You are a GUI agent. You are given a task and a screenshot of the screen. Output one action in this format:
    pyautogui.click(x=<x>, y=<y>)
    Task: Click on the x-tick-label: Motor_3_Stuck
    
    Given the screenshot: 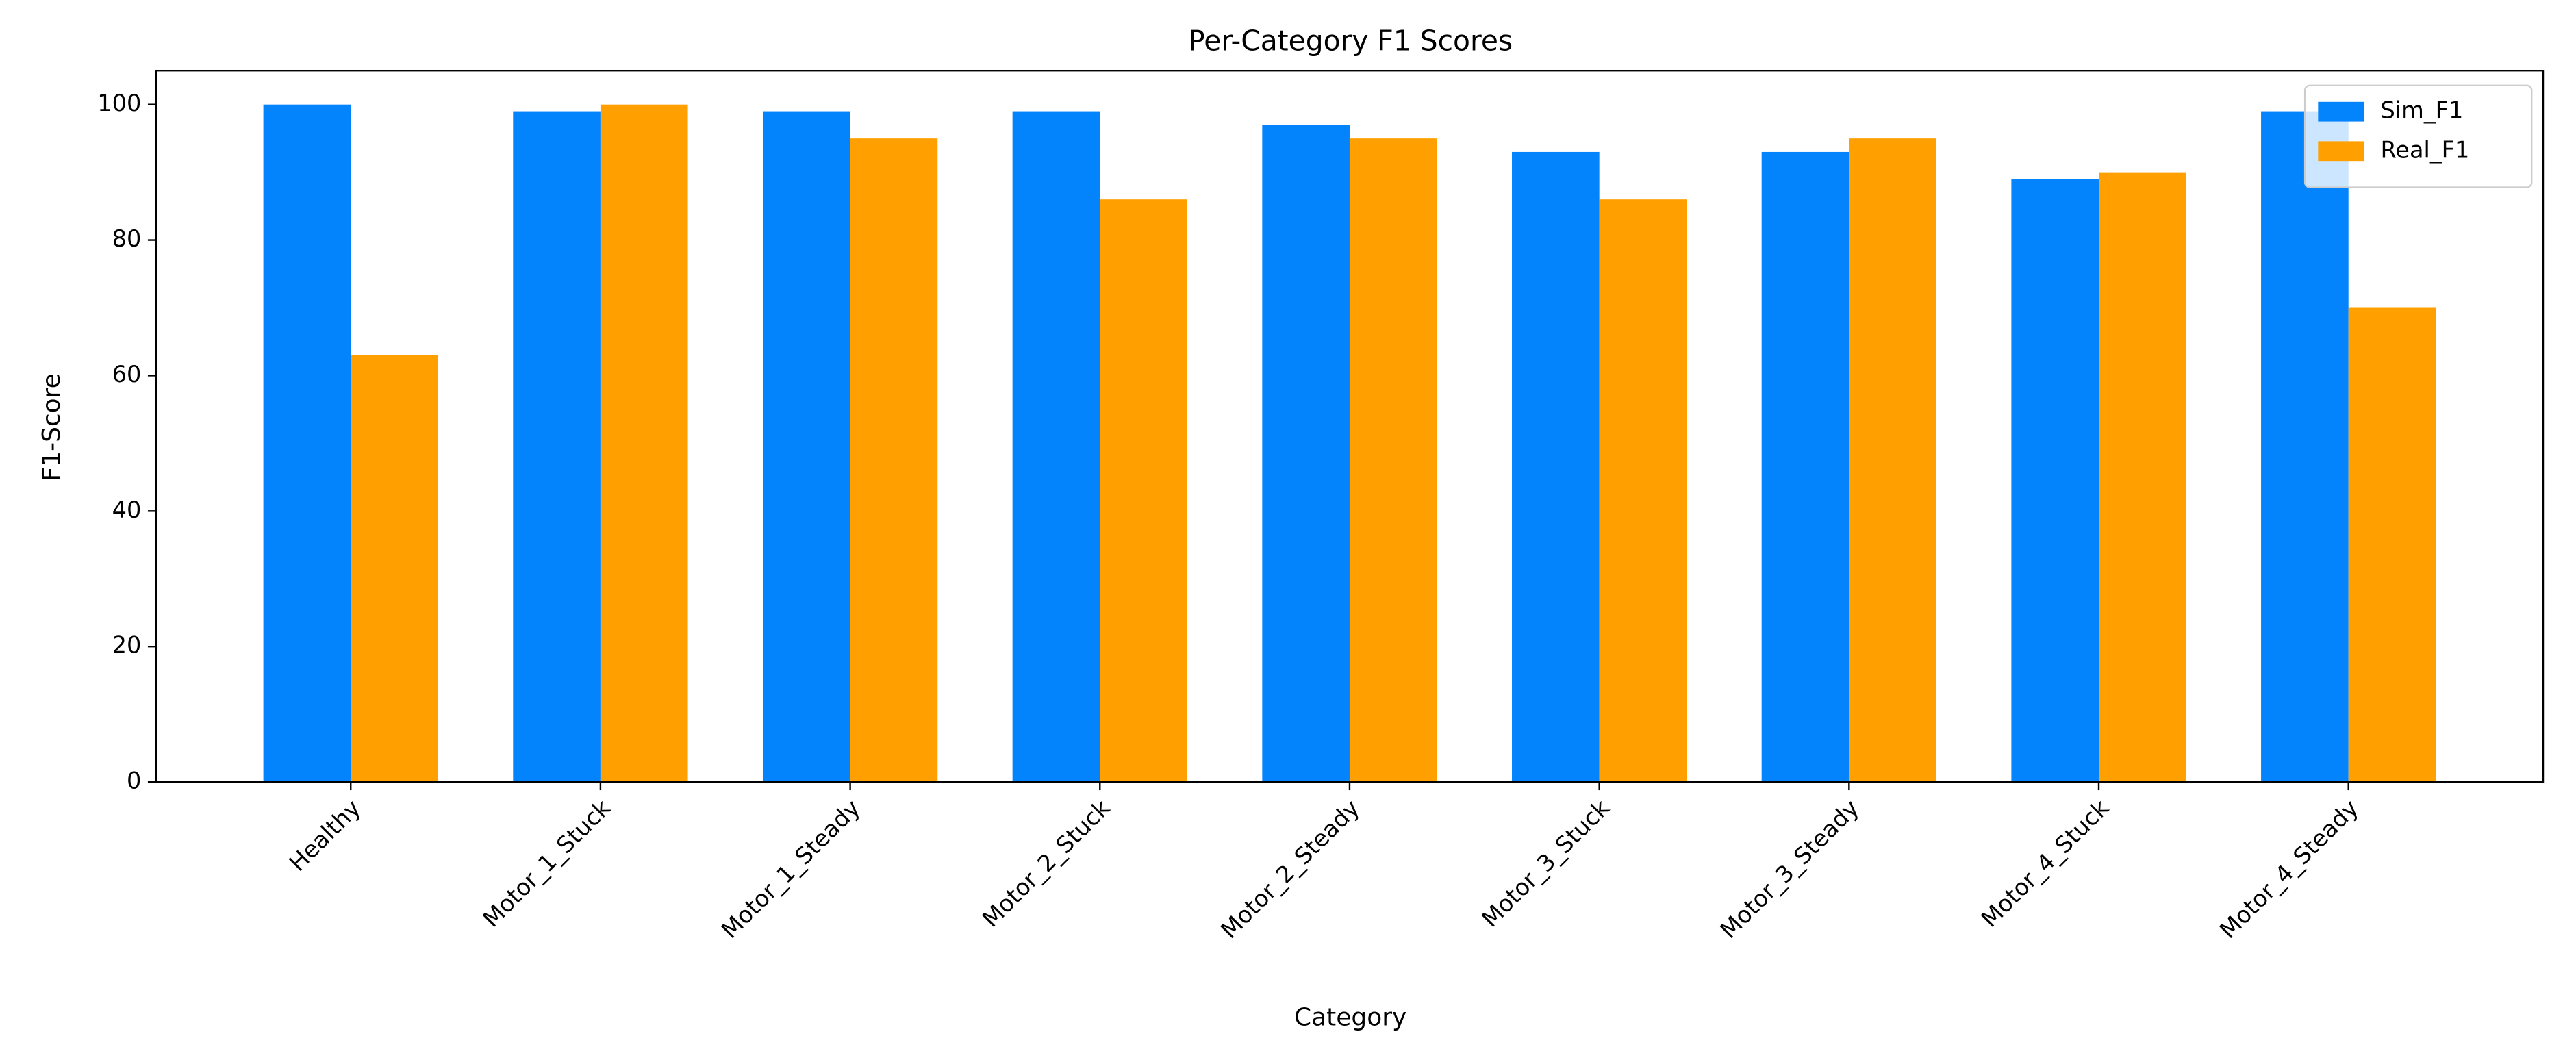 What is the action you would take?
    pyautogui.click(x=1546, y=863)
    